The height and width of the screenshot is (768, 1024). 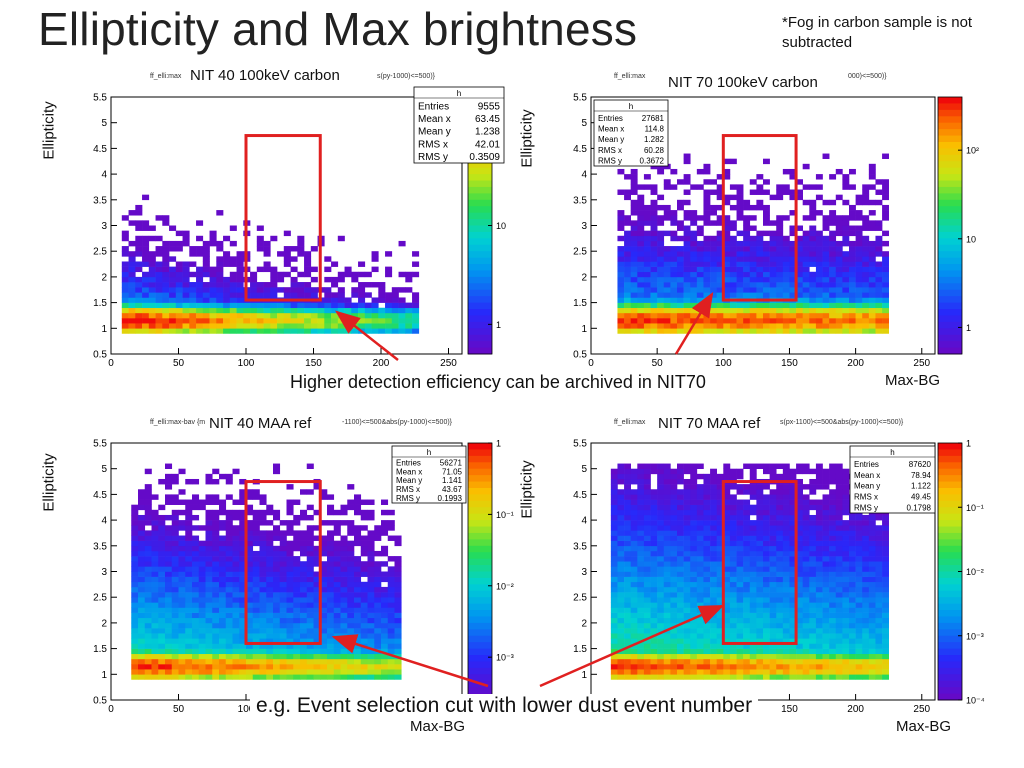 I want to click on heatmap-cells, so click(x=749, y=571).